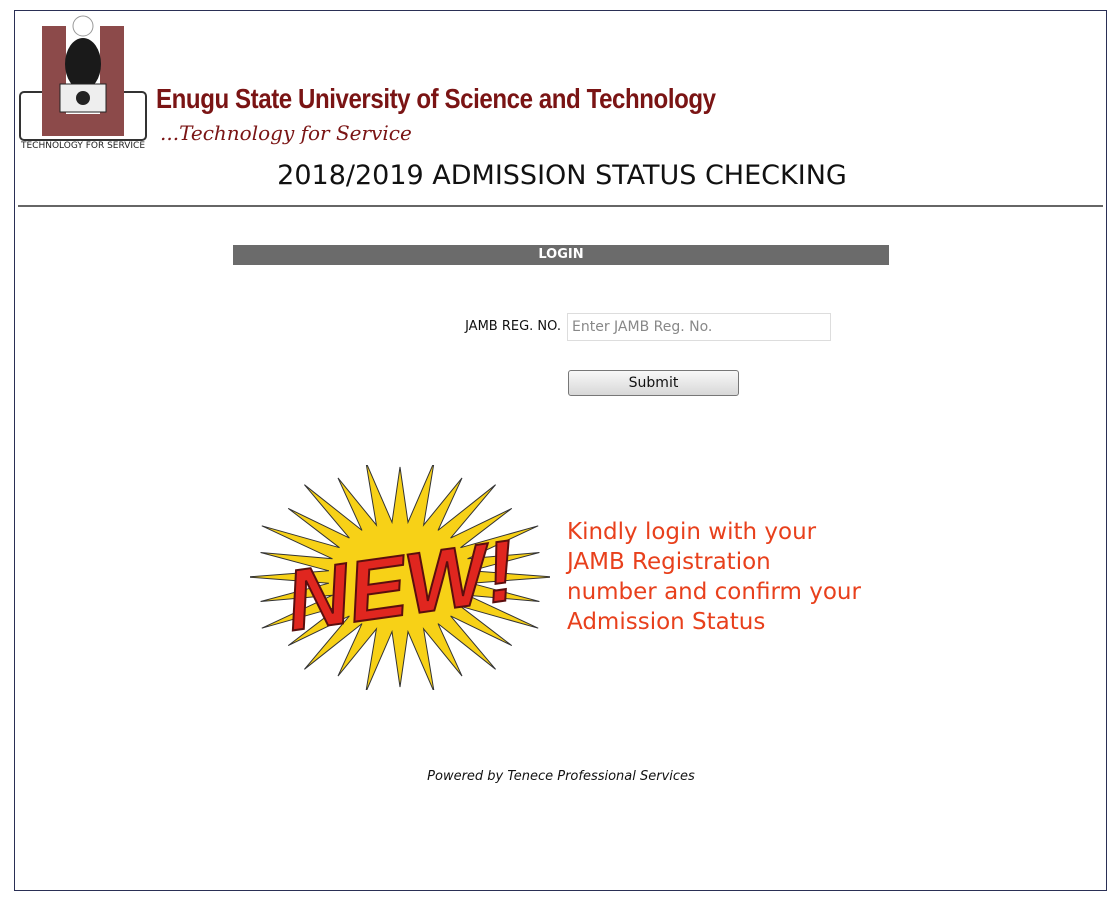 The image size is (1120, 904). What do you see at coordinates (561, 255) in the screenshot?
I see `login-header: LOGIN` at bounding box center [561, 255].